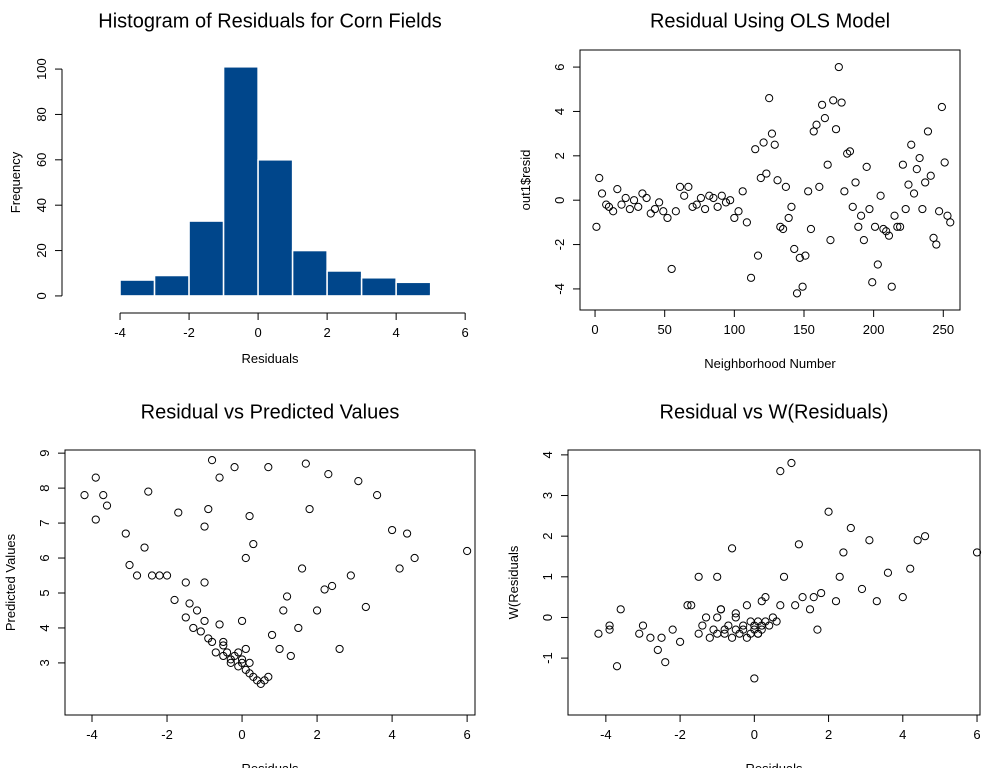 The height and width of the screenshot is (768, 982). I want to click on x-tick-label: -2, so click(167, 734).